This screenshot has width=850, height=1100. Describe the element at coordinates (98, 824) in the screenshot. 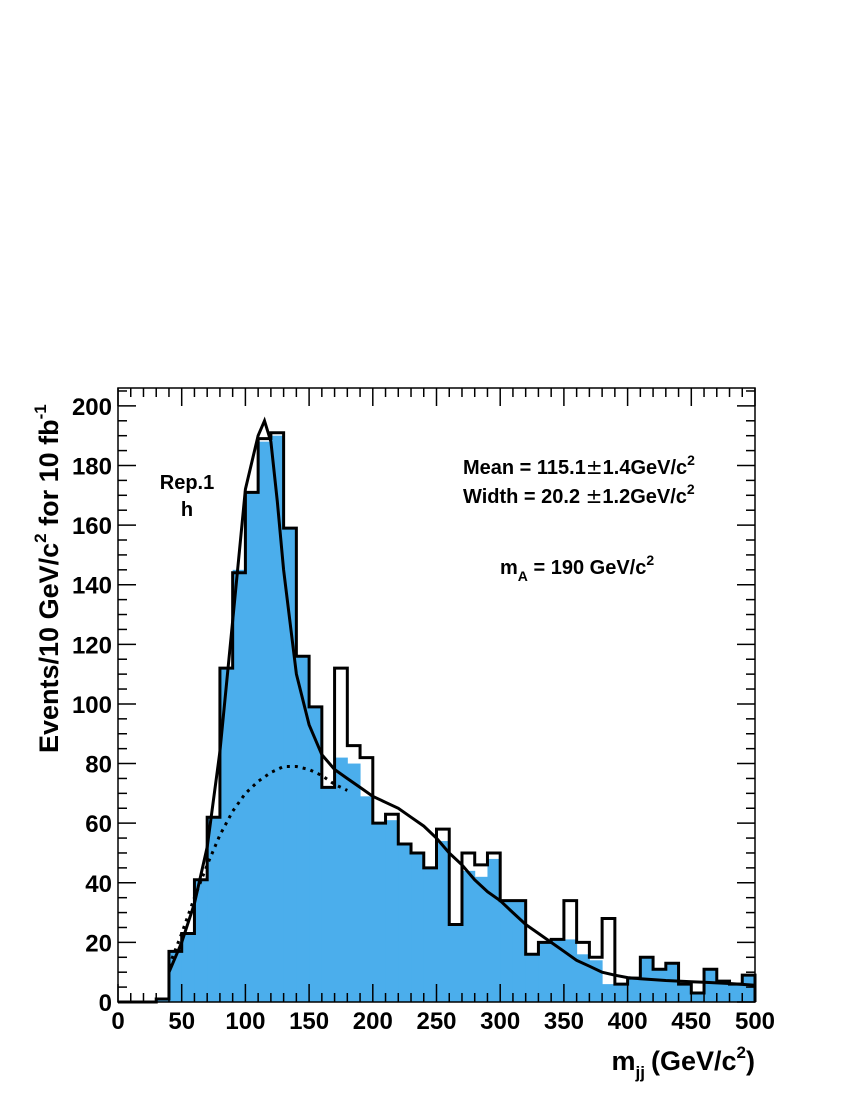

I see `y-tick-label: 60` at that location.